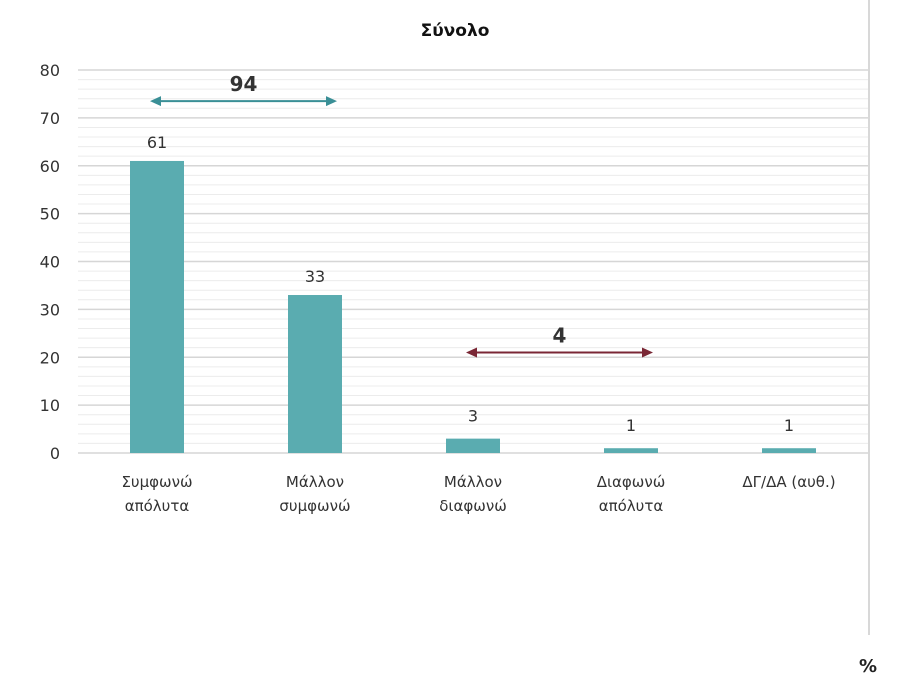 The width and height of the screenshot is (900, 685). Describe the element at coordinates (50, 309) in the screenshot. I see `y-tick-label: 30` at that location.